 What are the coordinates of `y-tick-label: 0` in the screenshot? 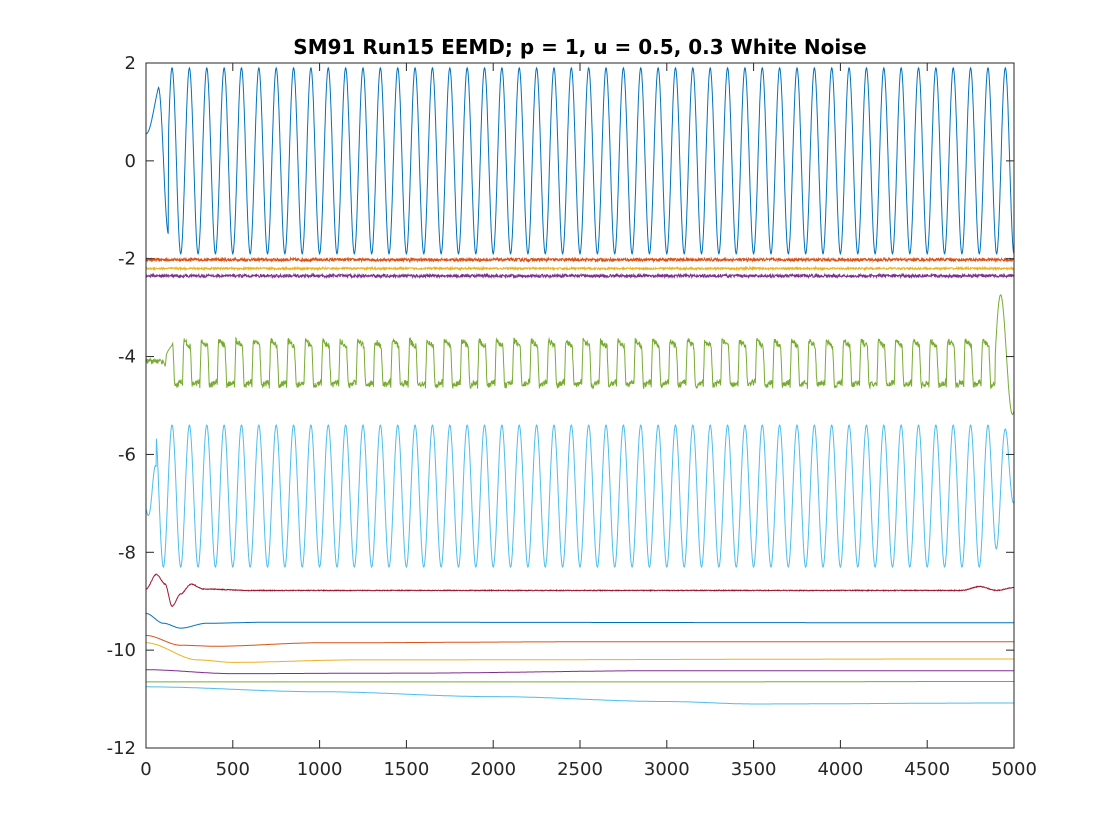 It's located at (130, 161).